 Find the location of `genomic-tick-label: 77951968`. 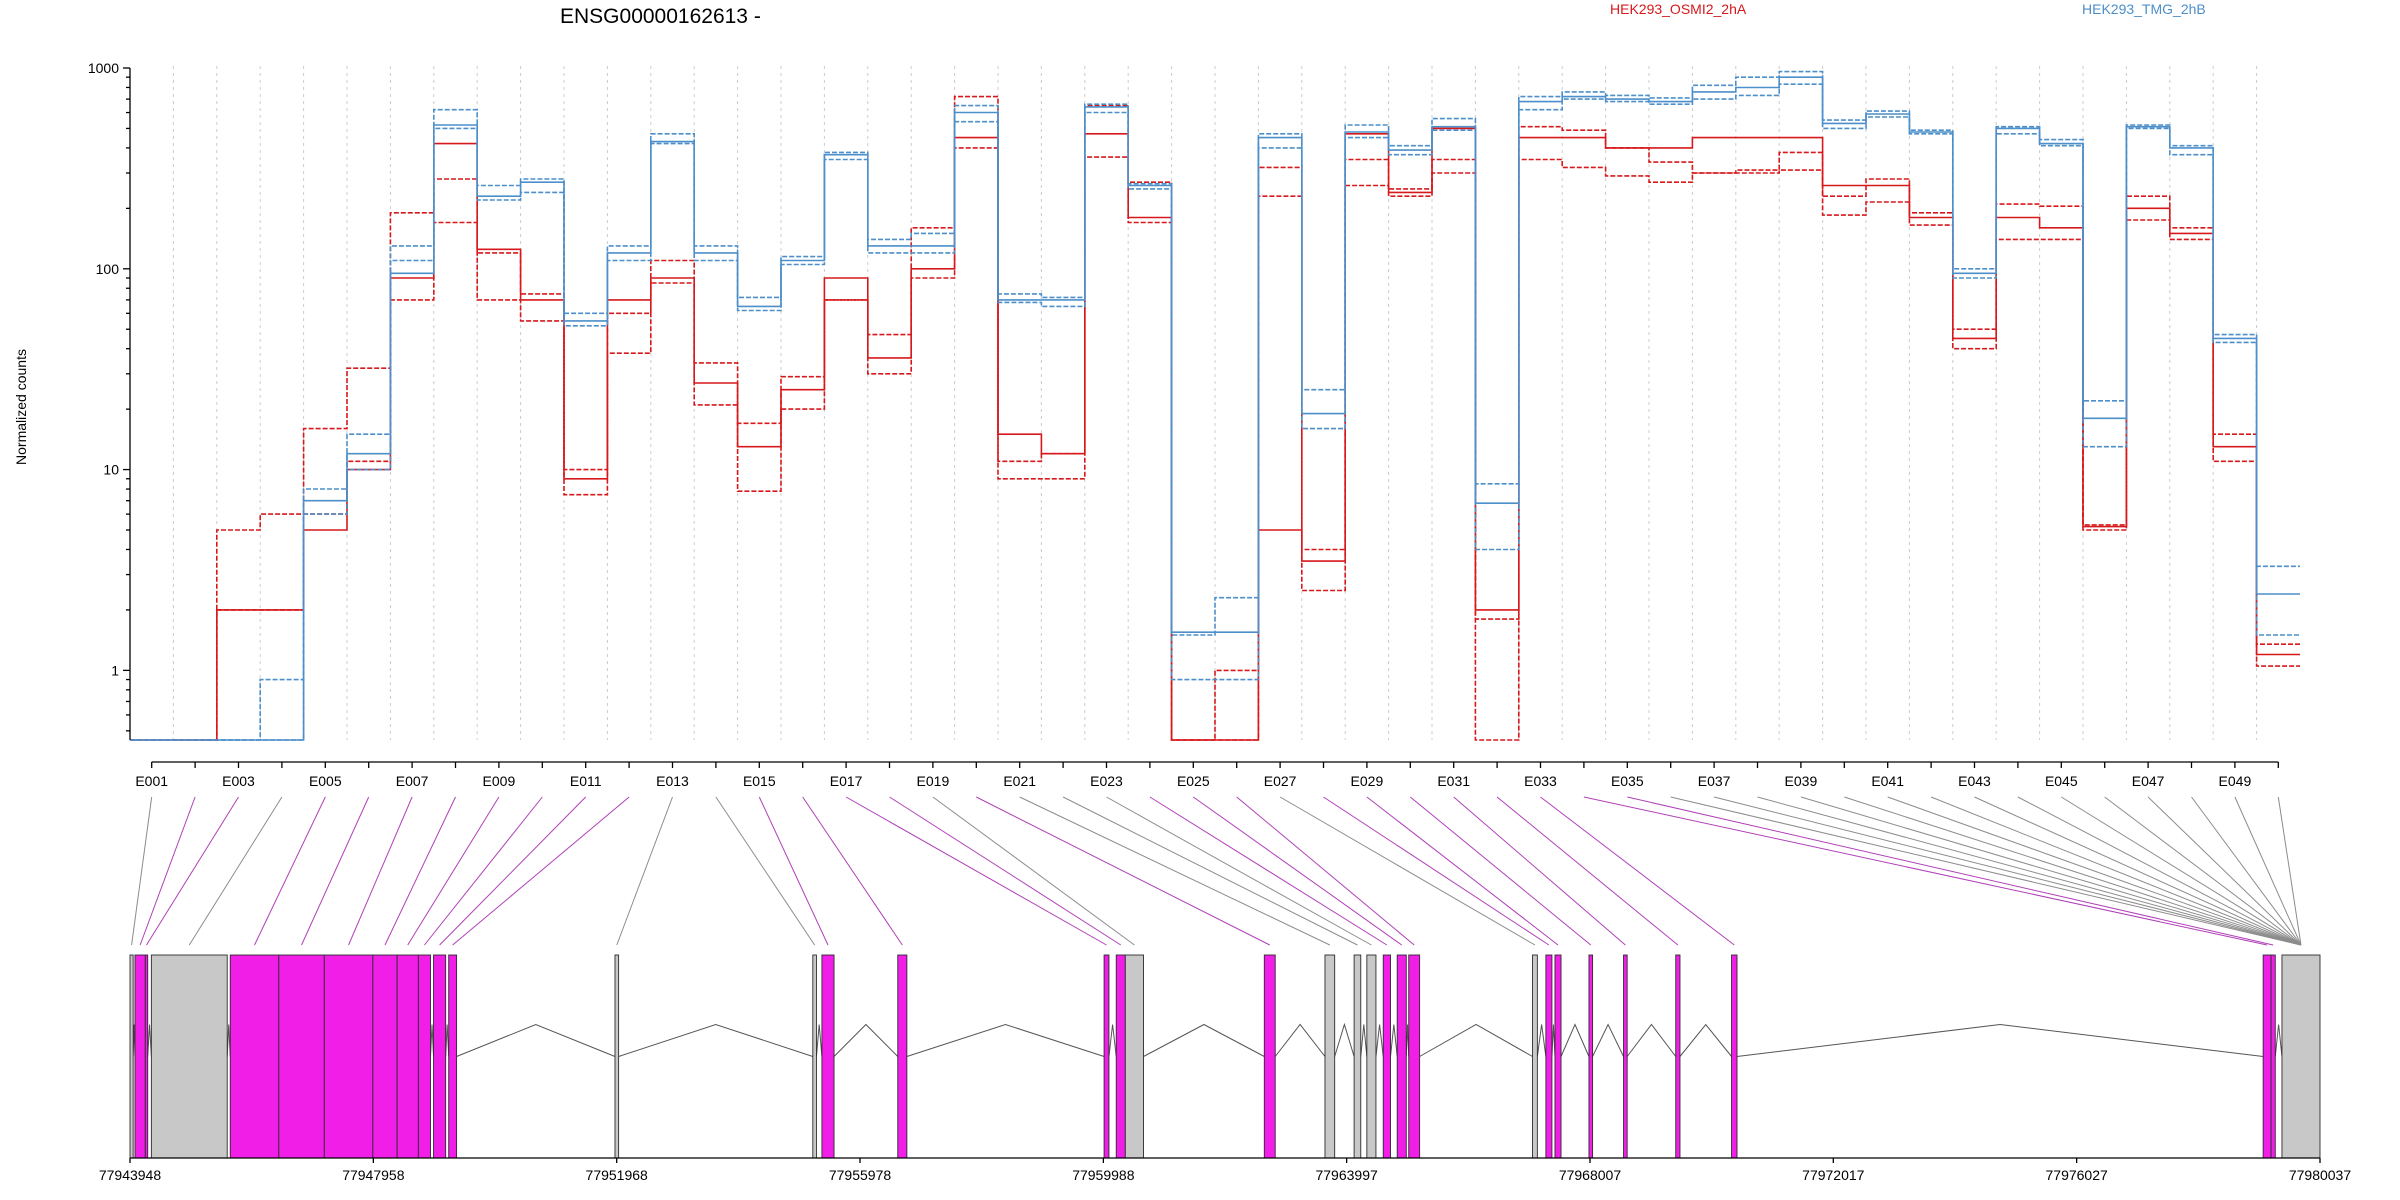

genomic-tick-label: 77951968 is located at coordinates (617, 1175).